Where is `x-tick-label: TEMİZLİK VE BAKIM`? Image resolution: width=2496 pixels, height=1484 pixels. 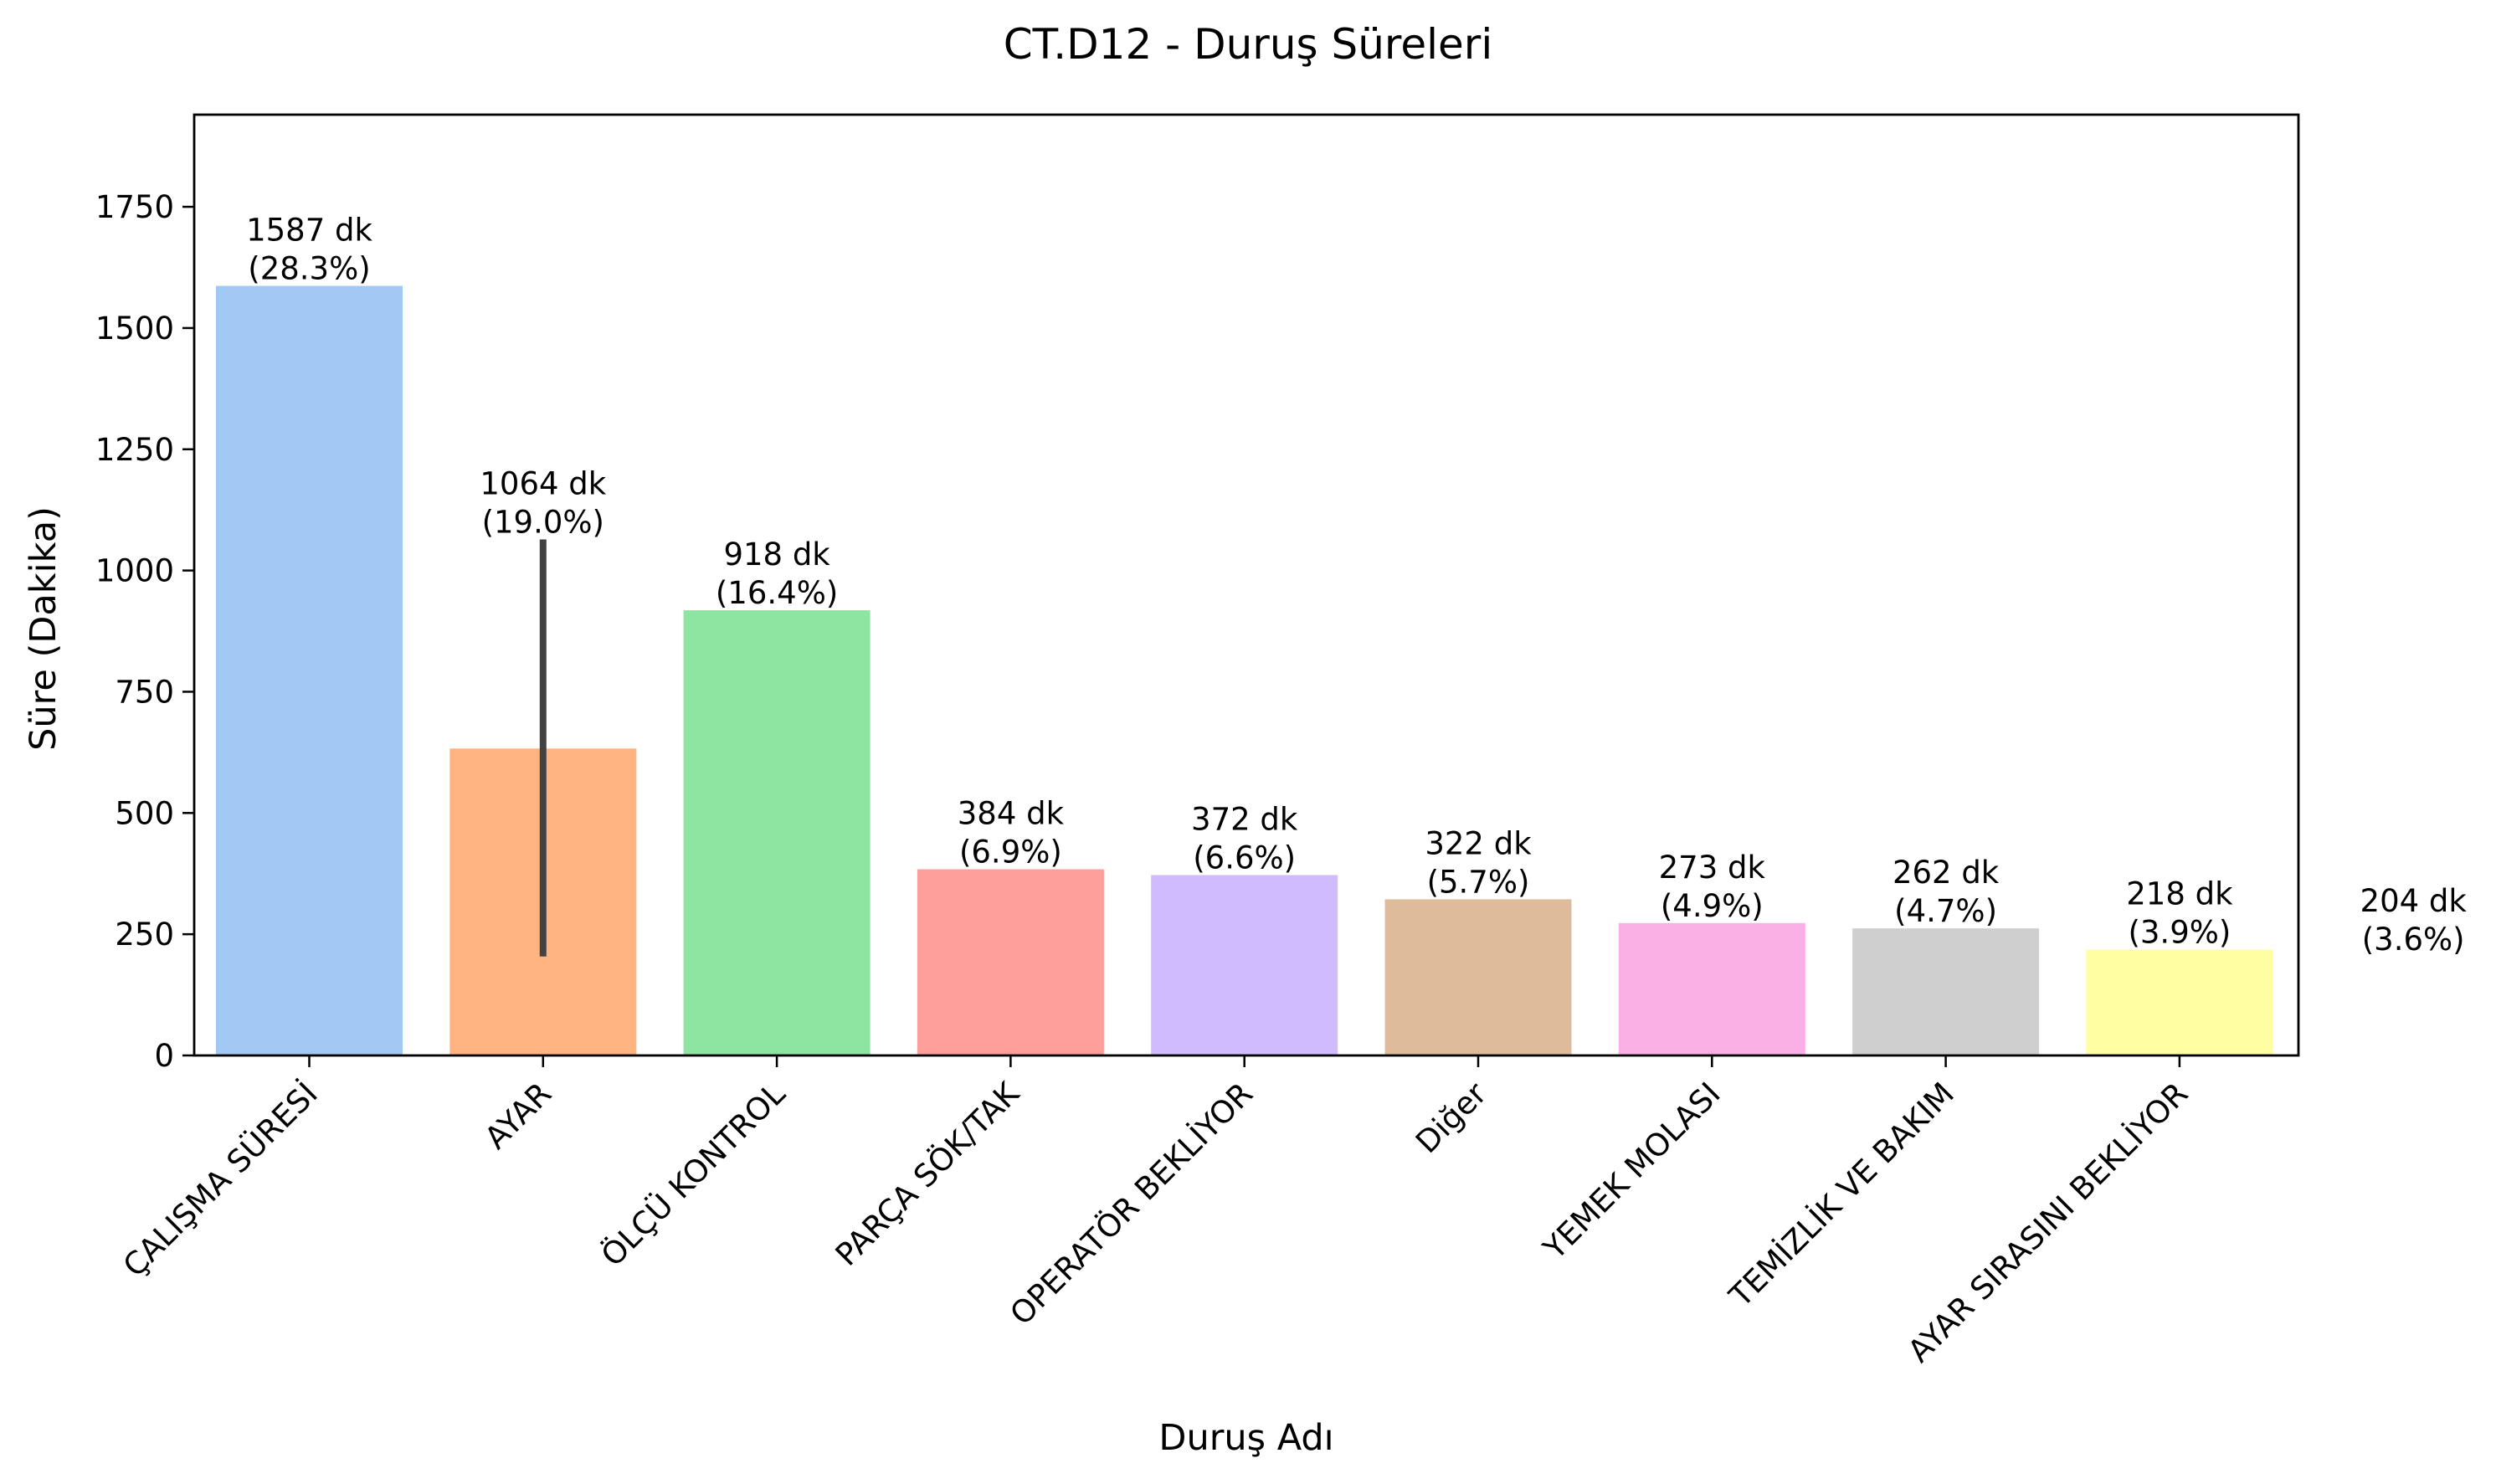 x-tick-label: TEMİZLİK VE BAKIM is located at coordinates (1842, 1195).